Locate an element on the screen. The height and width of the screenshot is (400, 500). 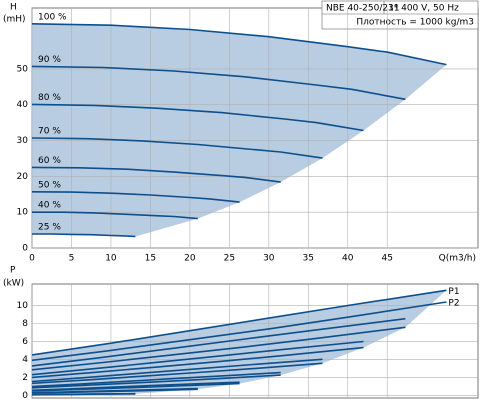
curve-label: P2 is located at coordinates (453, 303).